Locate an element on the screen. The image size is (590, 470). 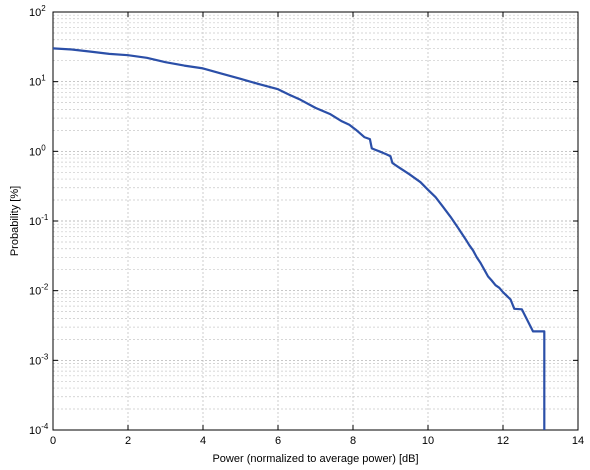
y-tick-label: 10⁻² is located at coordinates (39, 290).